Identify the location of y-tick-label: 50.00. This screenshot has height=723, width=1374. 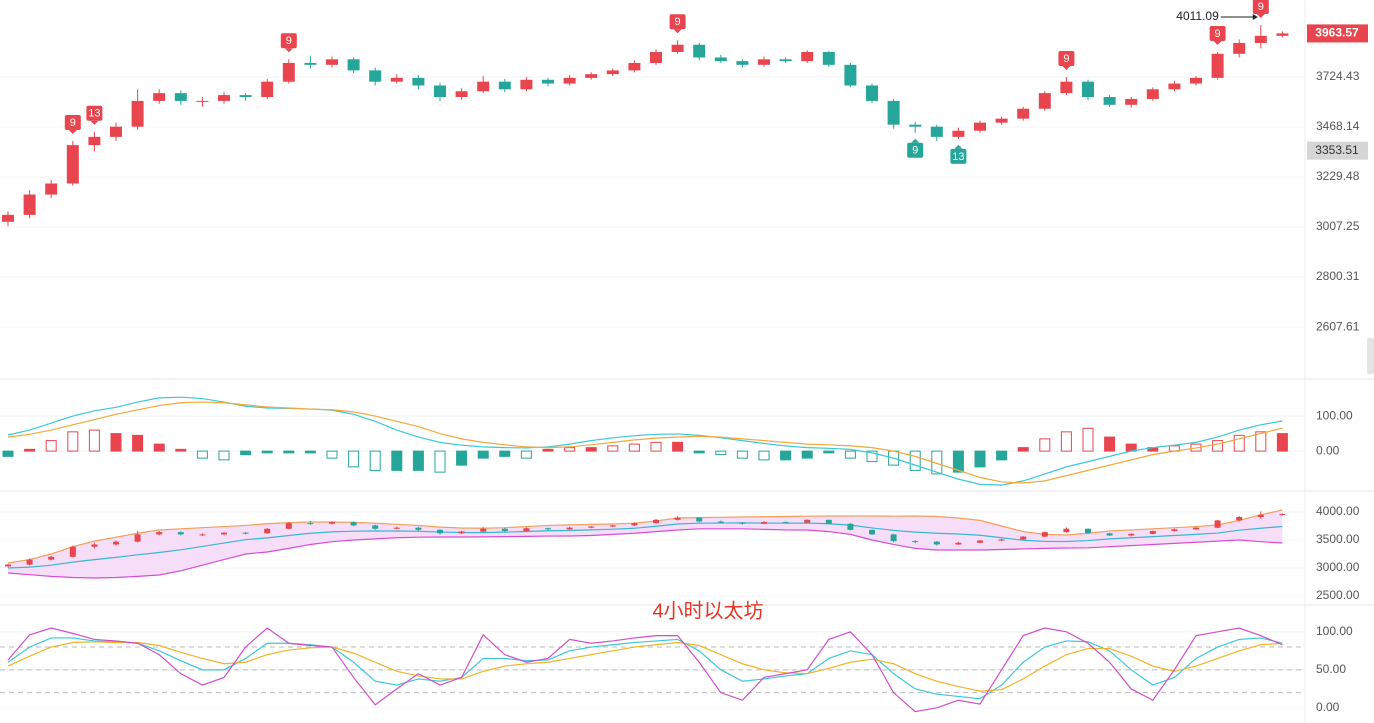
(1331, 669).